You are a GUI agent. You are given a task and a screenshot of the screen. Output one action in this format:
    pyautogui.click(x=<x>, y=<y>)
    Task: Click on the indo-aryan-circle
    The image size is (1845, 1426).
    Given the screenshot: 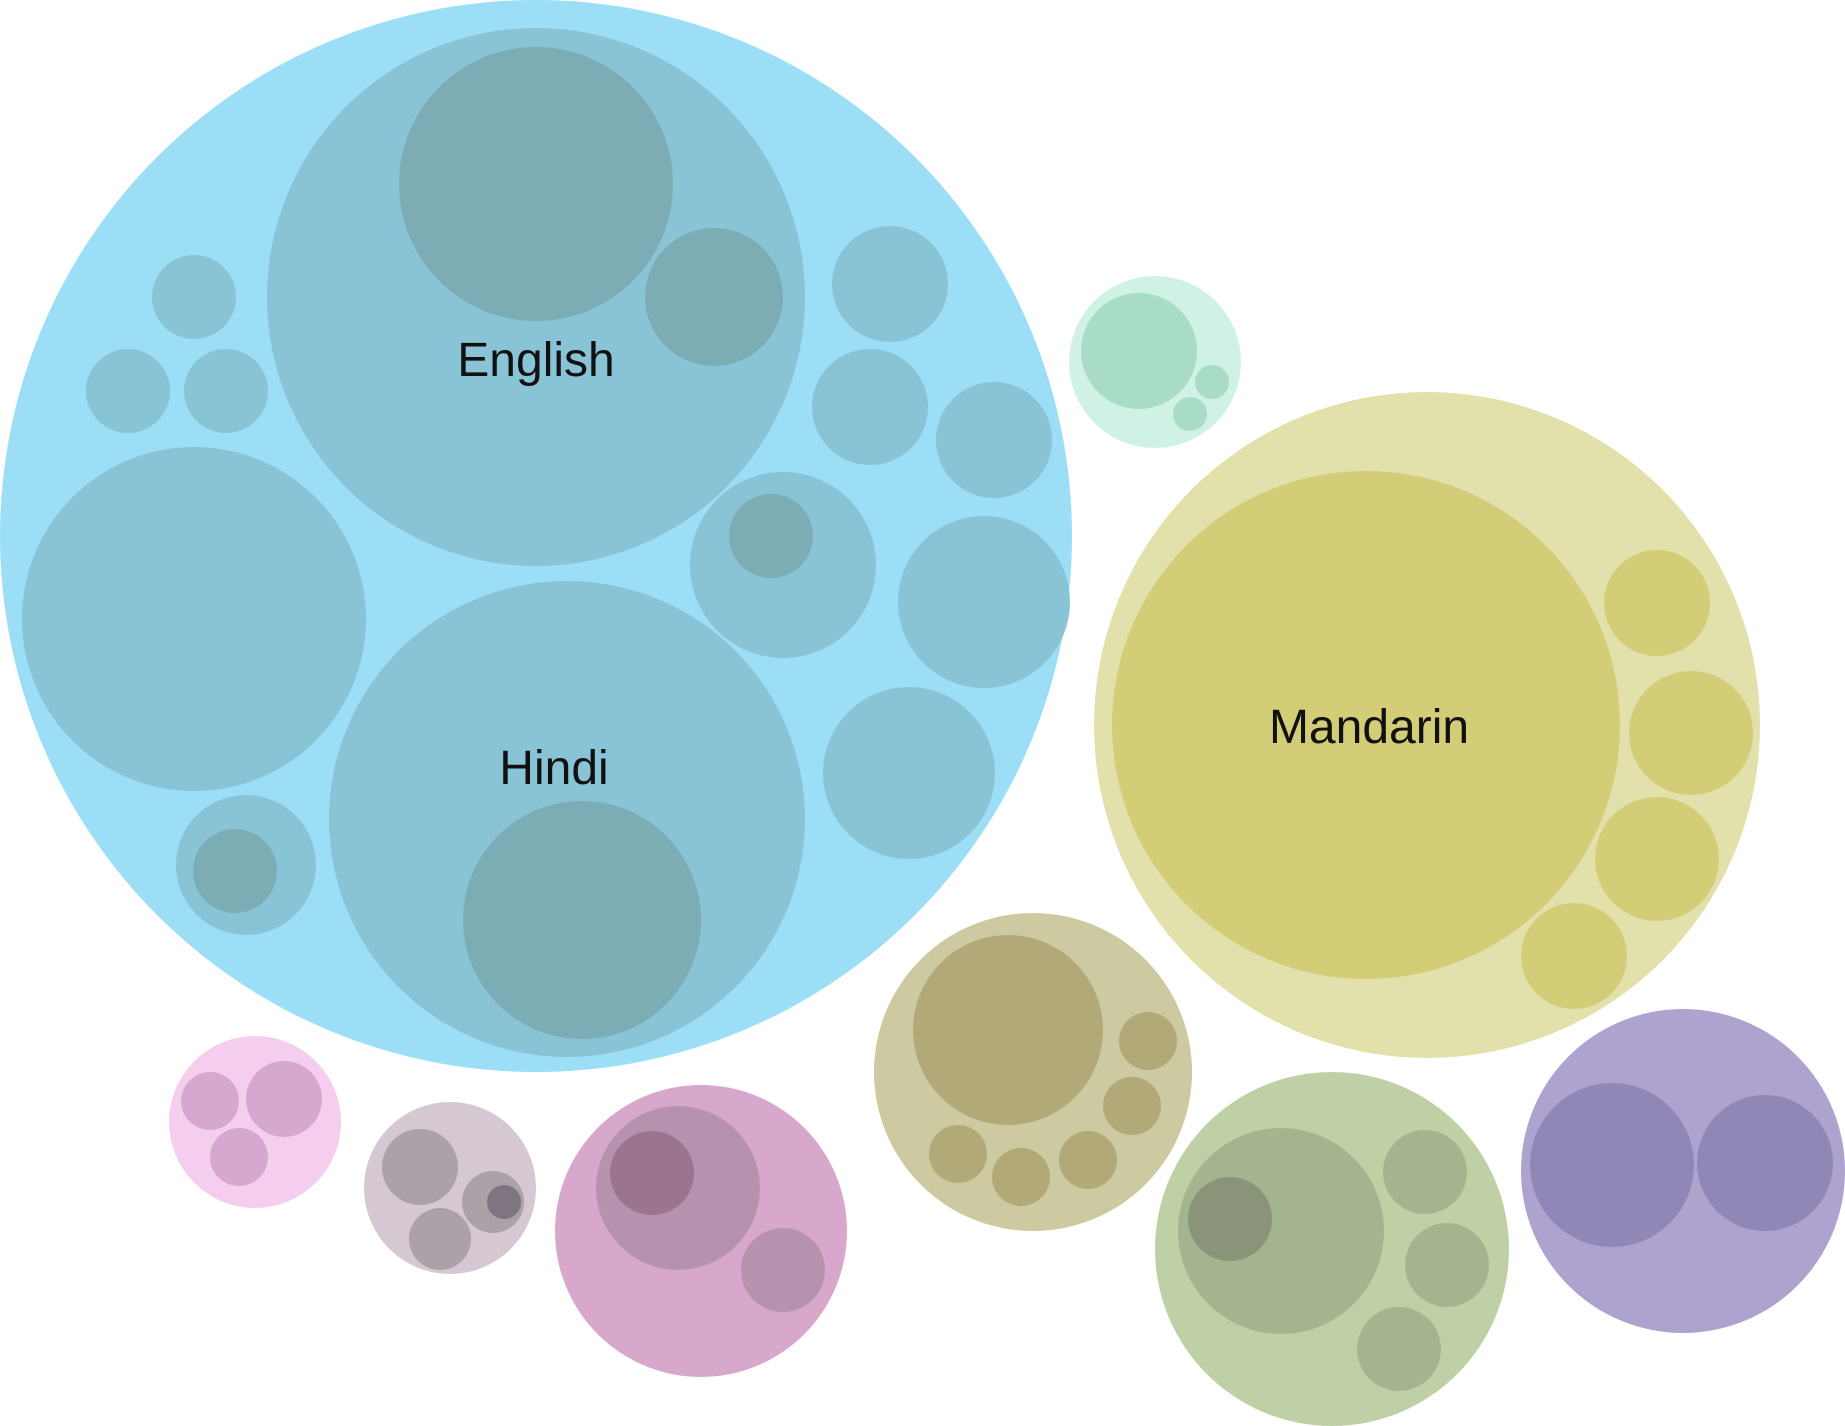 What is the action you would take?
    pyautogui.click(x=194, y=619)
    